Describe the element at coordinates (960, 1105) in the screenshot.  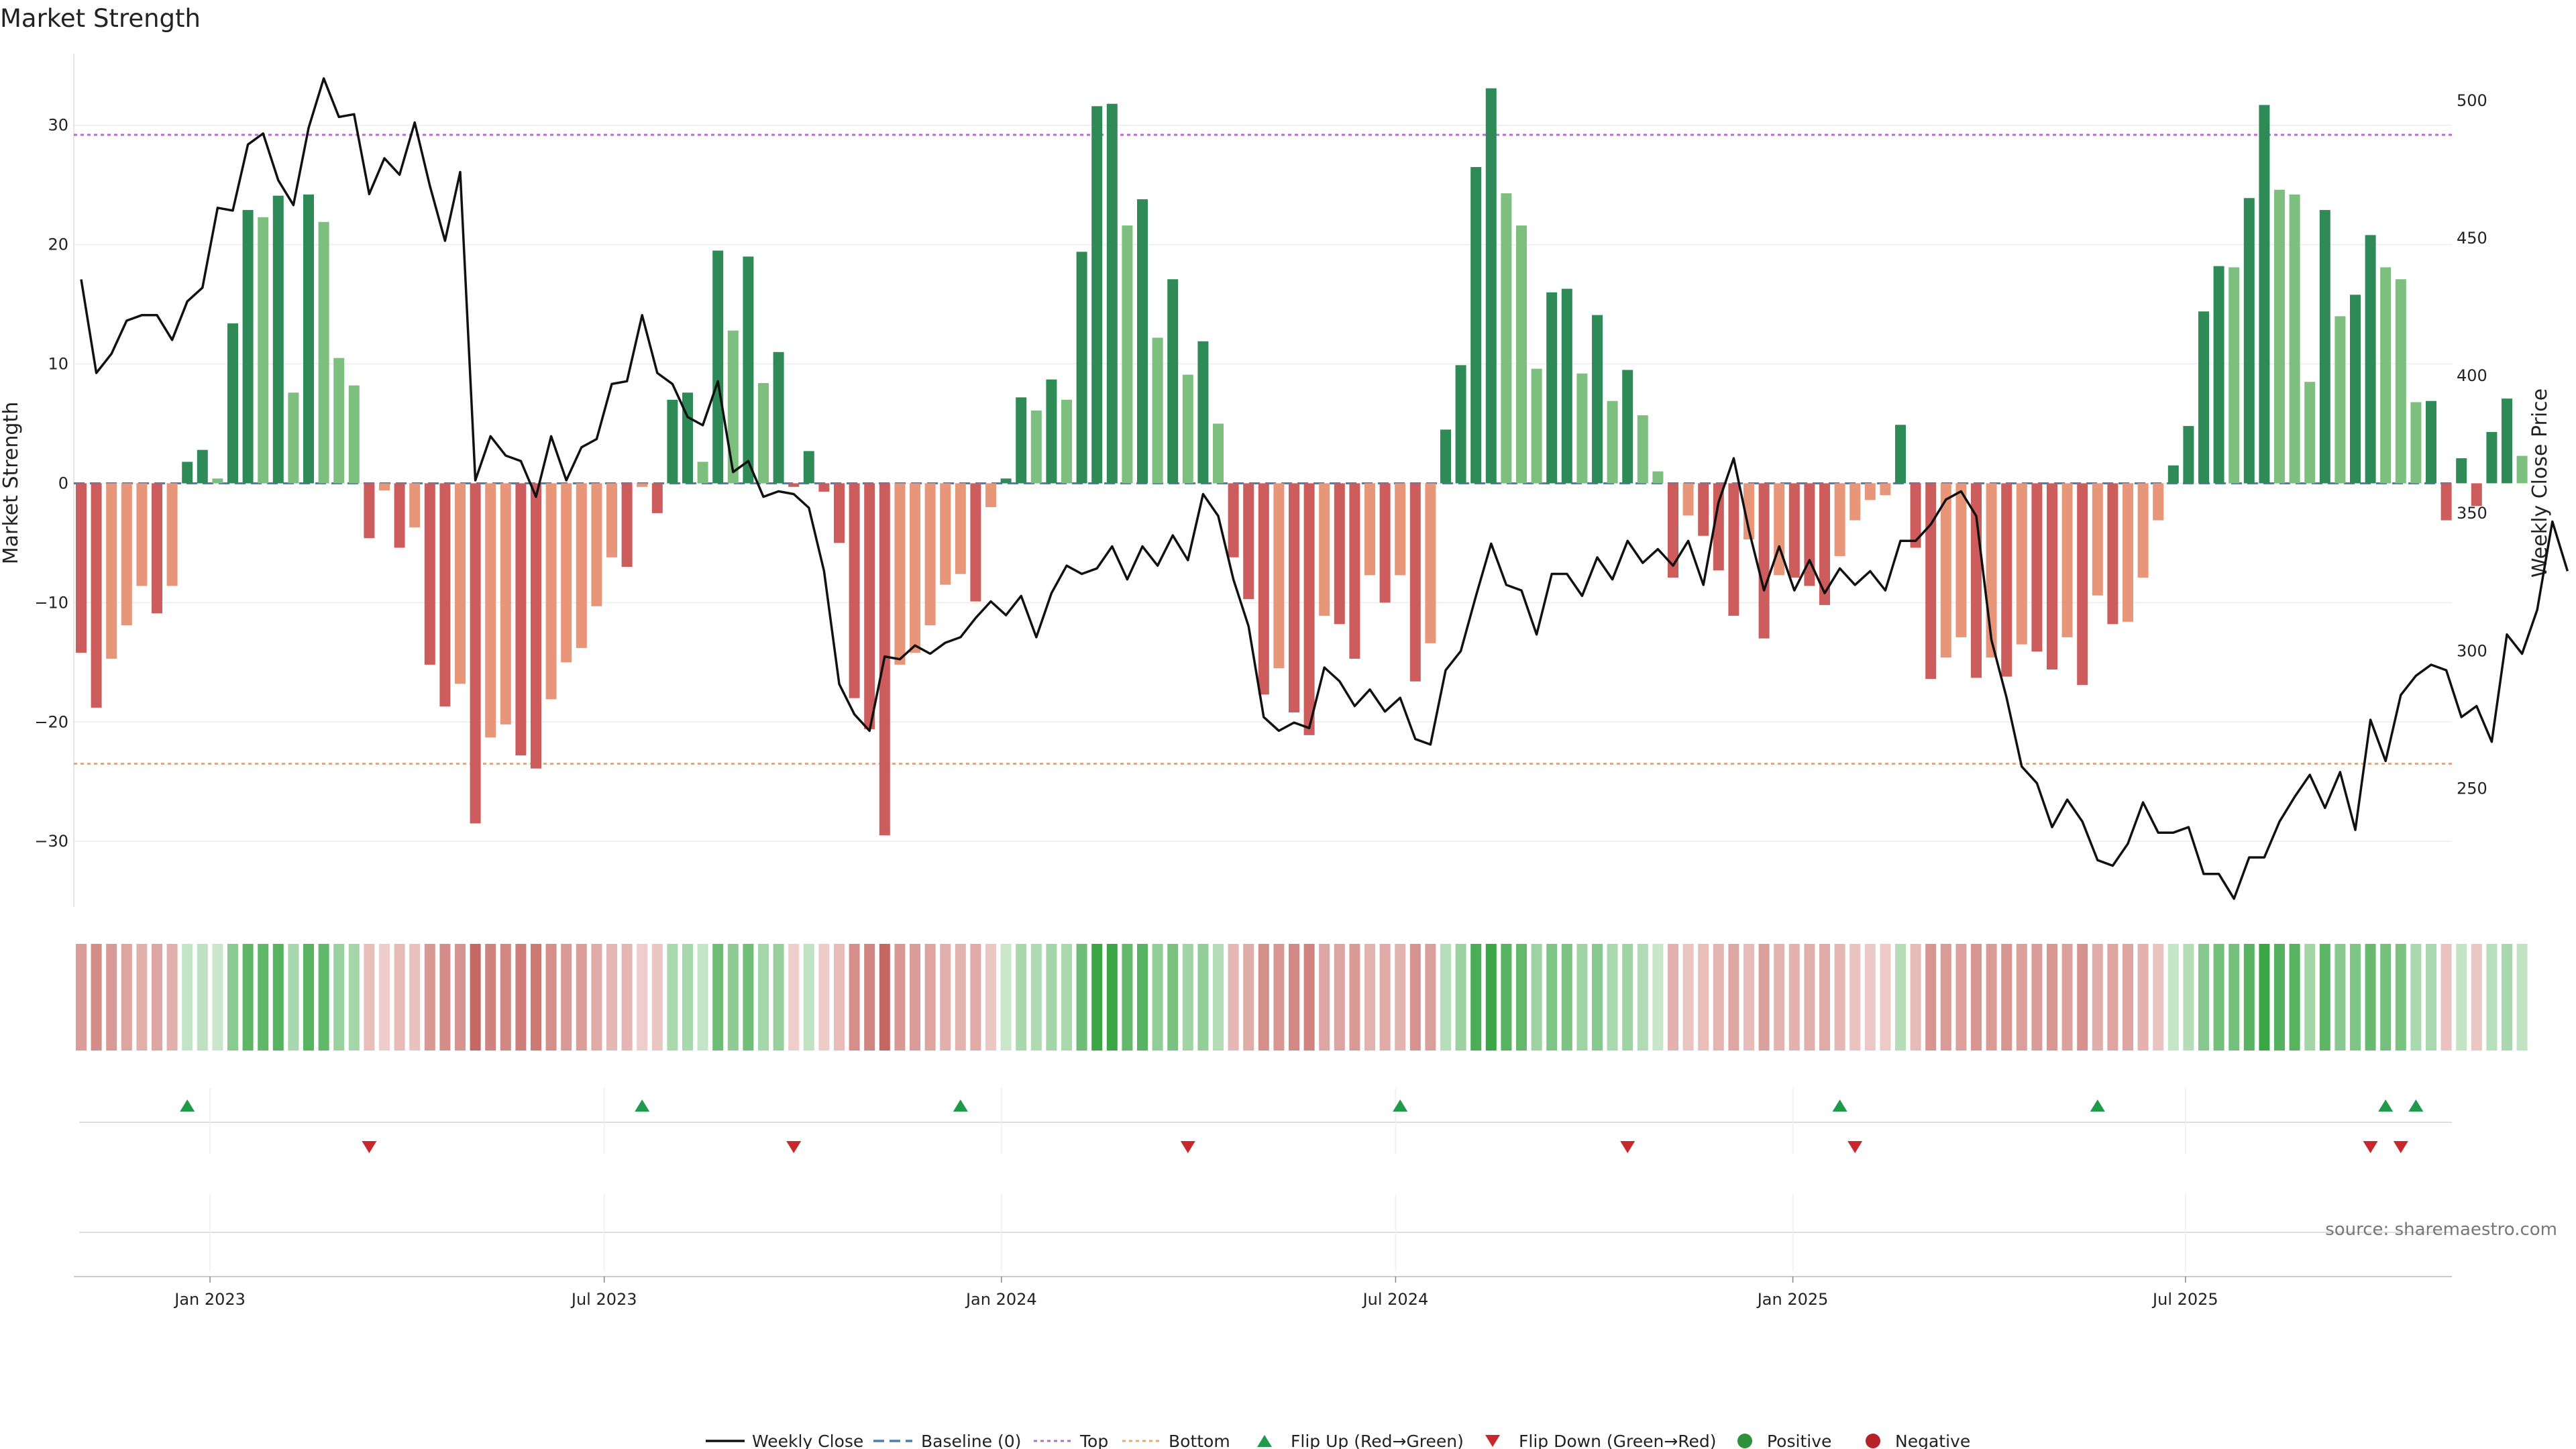
I see `flip-up-marker` at that location.